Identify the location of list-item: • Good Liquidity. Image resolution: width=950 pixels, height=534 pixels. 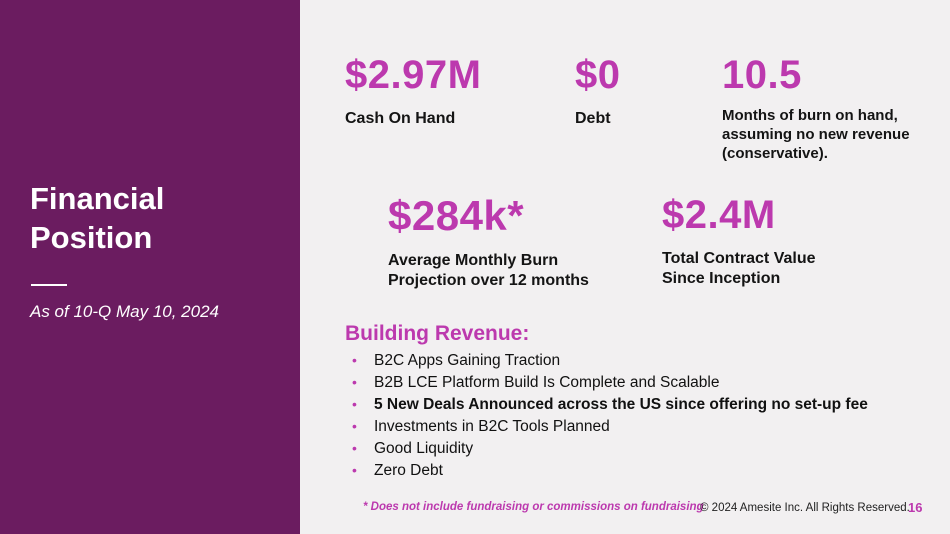
(638, 451).